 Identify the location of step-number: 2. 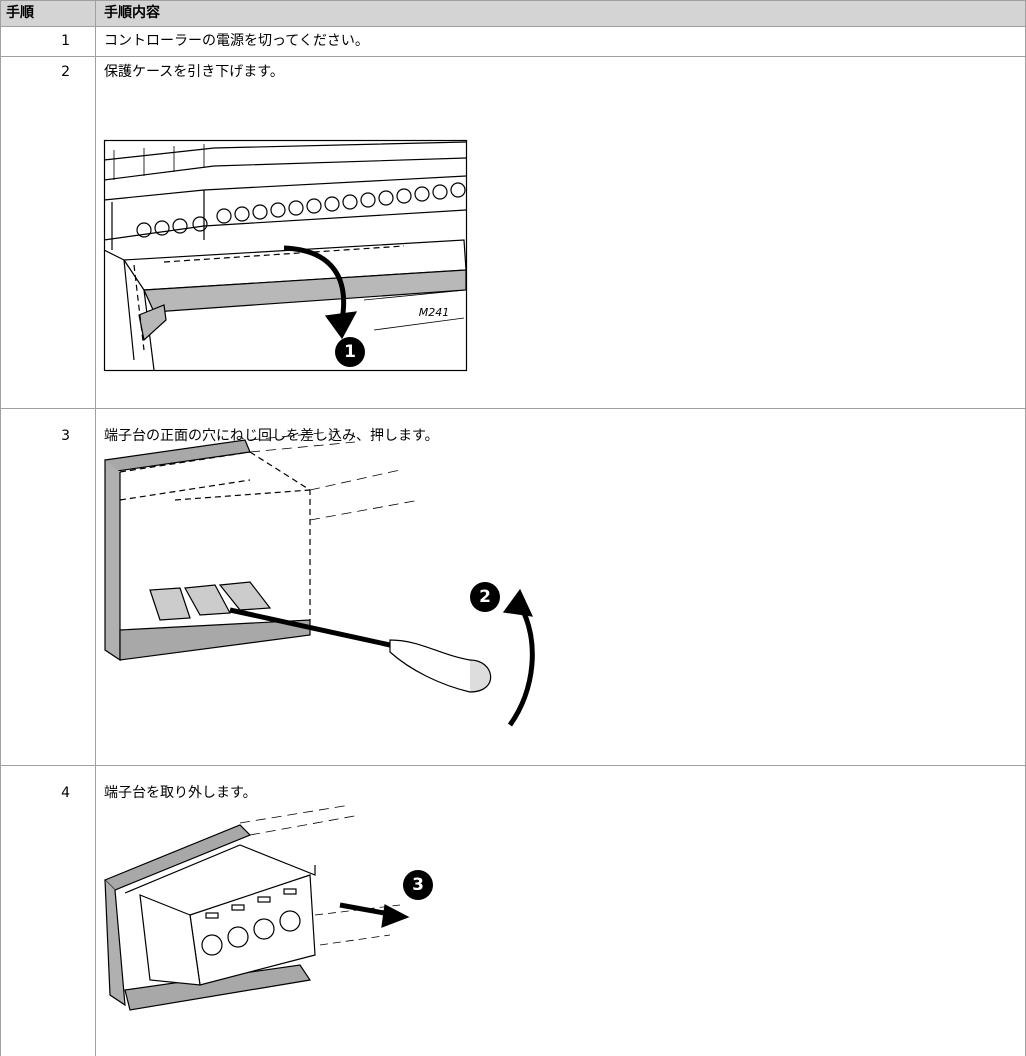
(65, 72).